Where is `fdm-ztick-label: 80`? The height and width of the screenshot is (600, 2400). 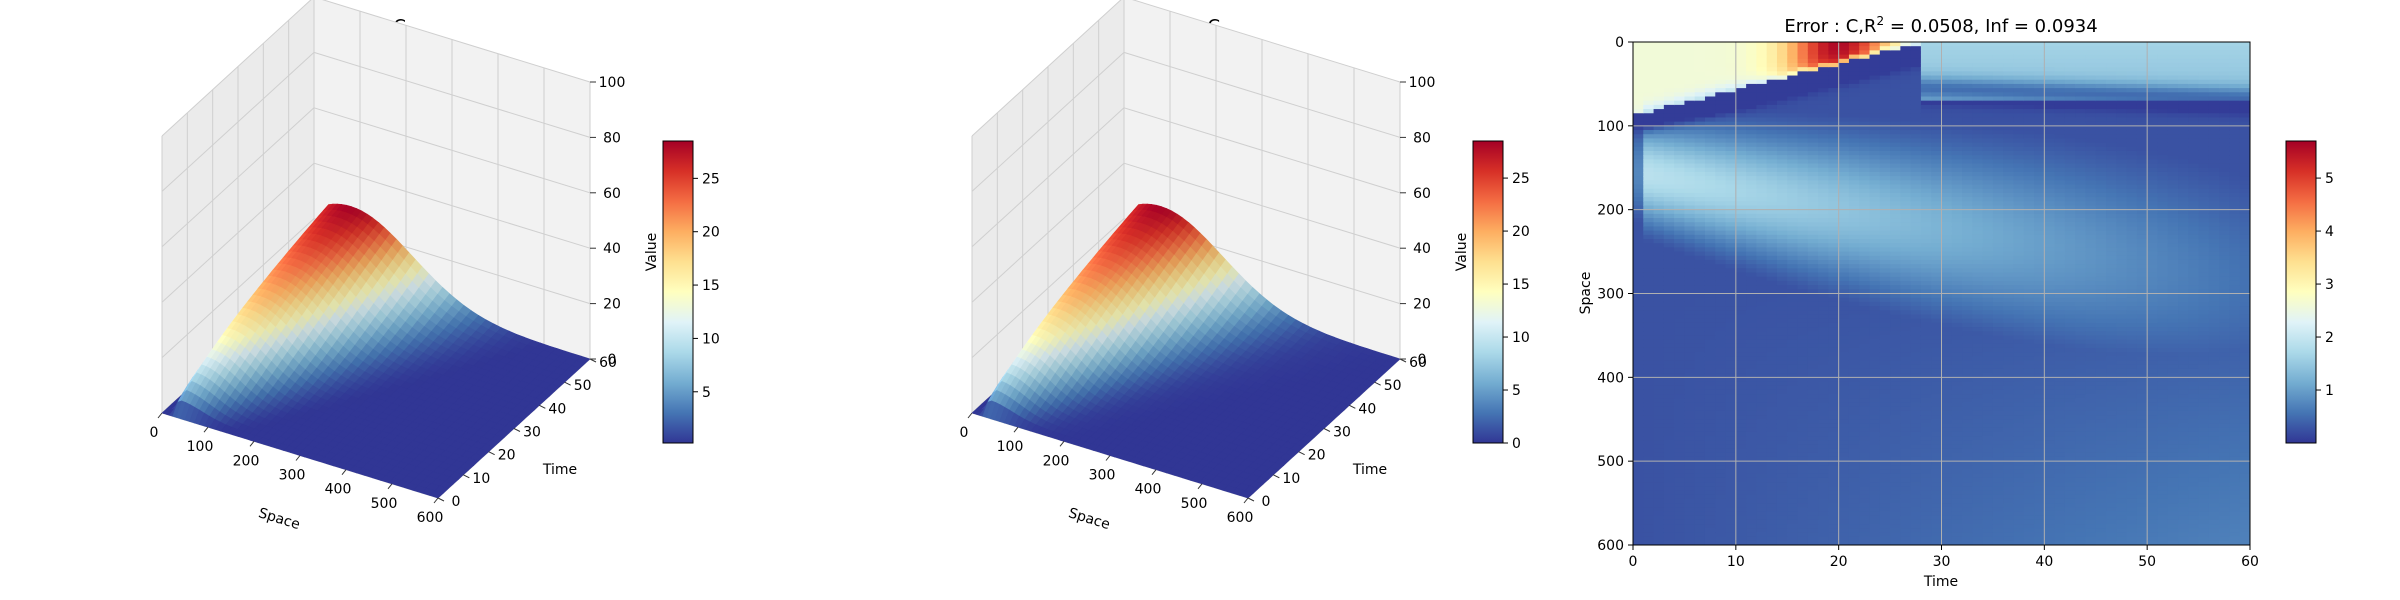
fdm-ztick-label: 80 is located at coordinates (1422, 138).